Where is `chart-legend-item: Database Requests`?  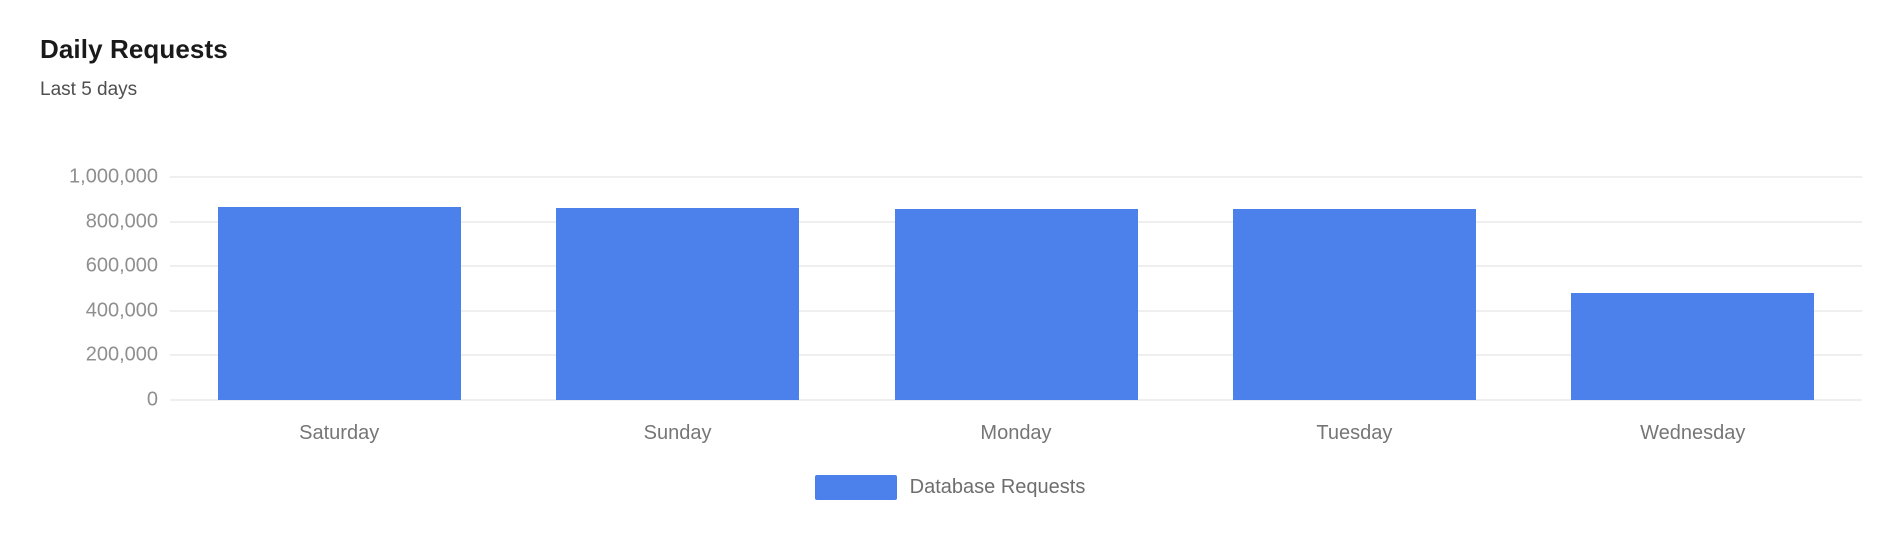 chart-legend-item: Database Requests is located at coordinates (950, 487).